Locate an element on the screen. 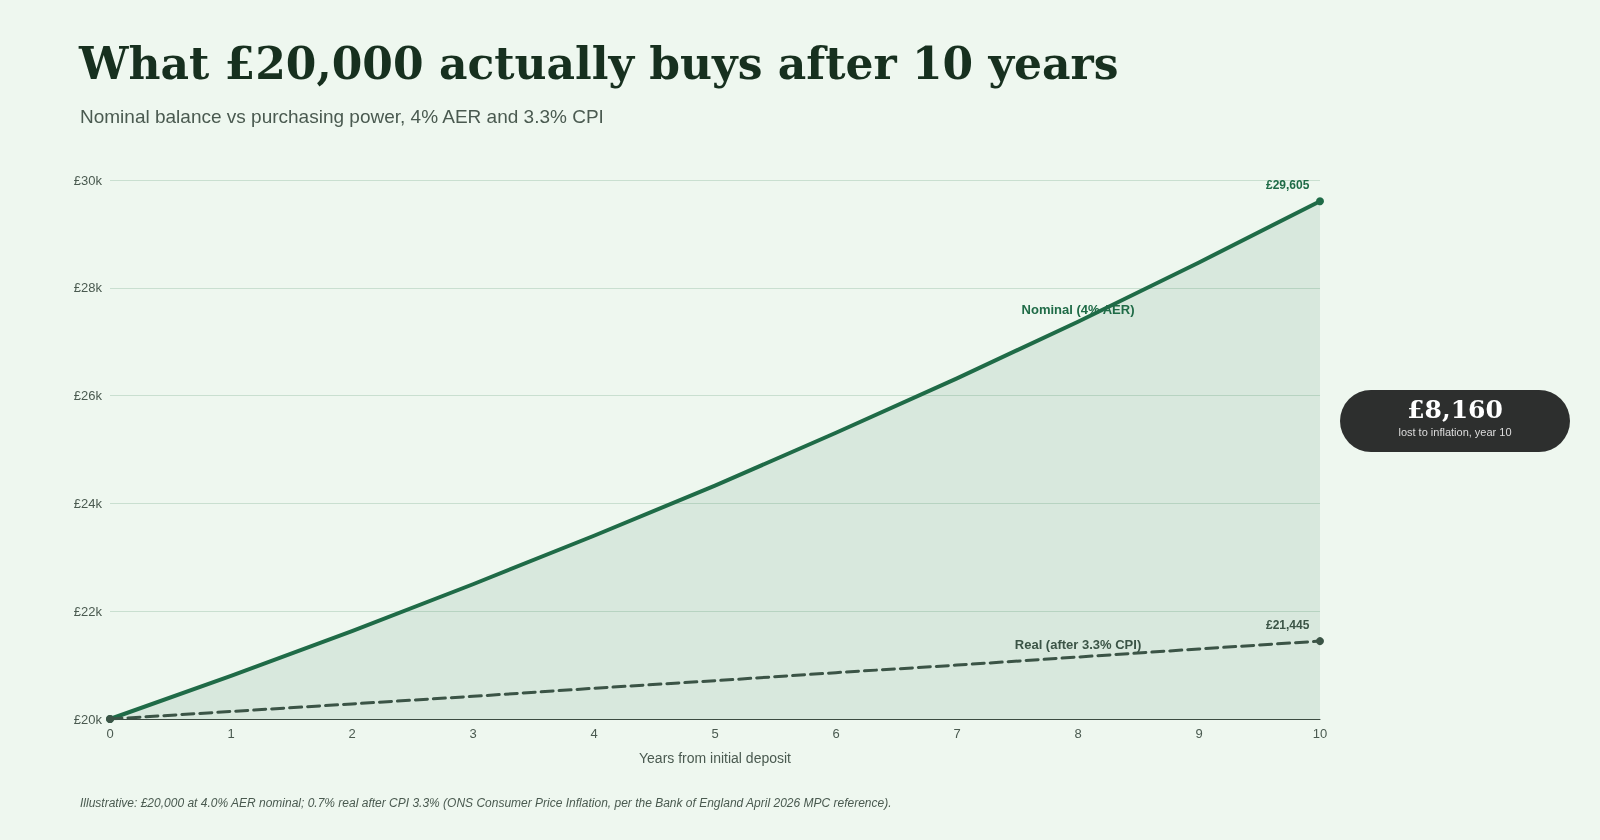 This screenshot has height=840, width=1600. y-tick-label: £24k is located at coordinates (88, 503).